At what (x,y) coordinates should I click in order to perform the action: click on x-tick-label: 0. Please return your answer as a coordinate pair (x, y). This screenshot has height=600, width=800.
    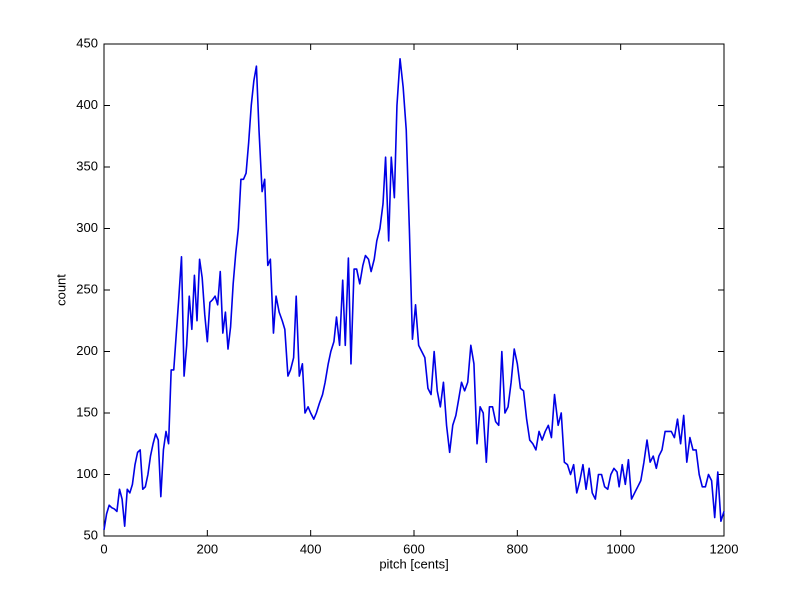
    Looking at the image, I should click on (103, 548).